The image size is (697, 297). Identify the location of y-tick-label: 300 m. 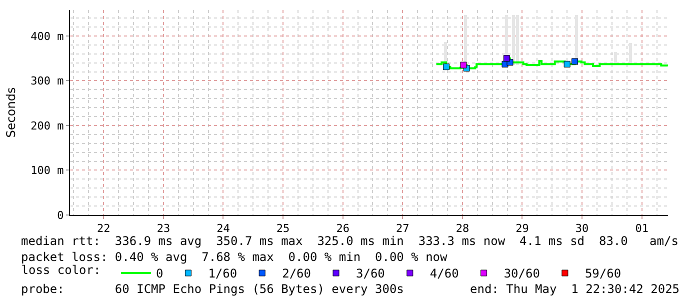
(47, 81).